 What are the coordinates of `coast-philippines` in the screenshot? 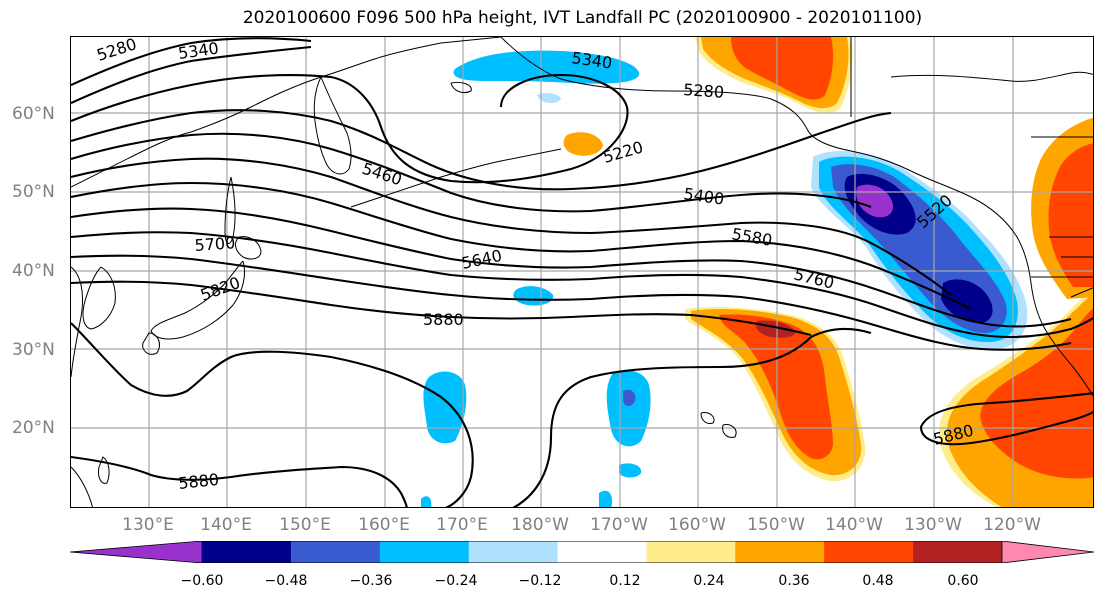 It's located at (82, 486).